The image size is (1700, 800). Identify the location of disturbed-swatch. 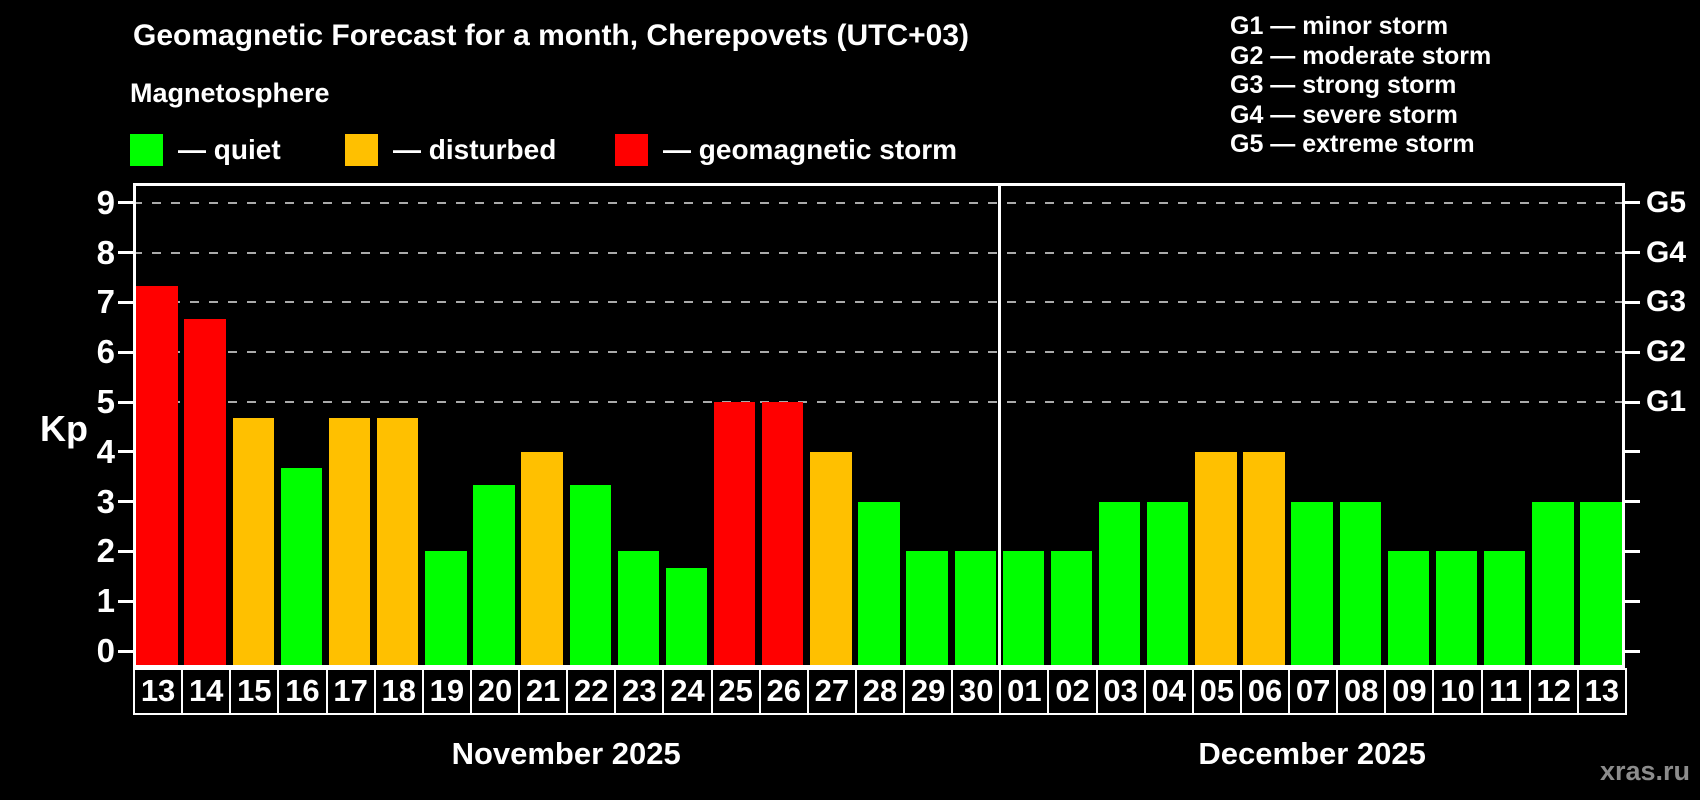
(361, 149).